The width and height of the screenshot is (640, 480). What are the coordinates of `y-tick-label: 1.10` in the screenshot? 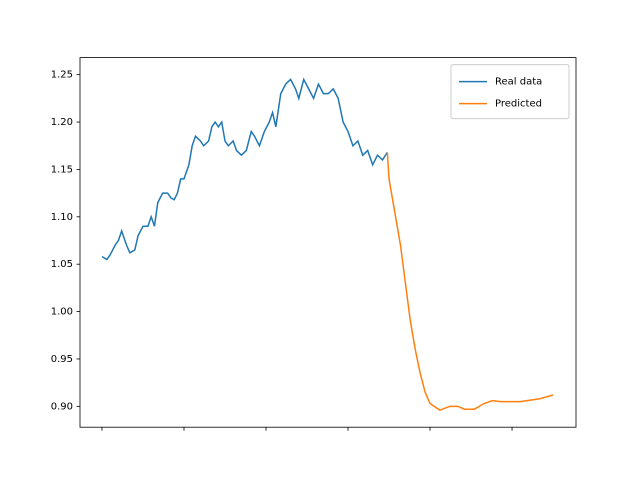 It's located at (62, 217).